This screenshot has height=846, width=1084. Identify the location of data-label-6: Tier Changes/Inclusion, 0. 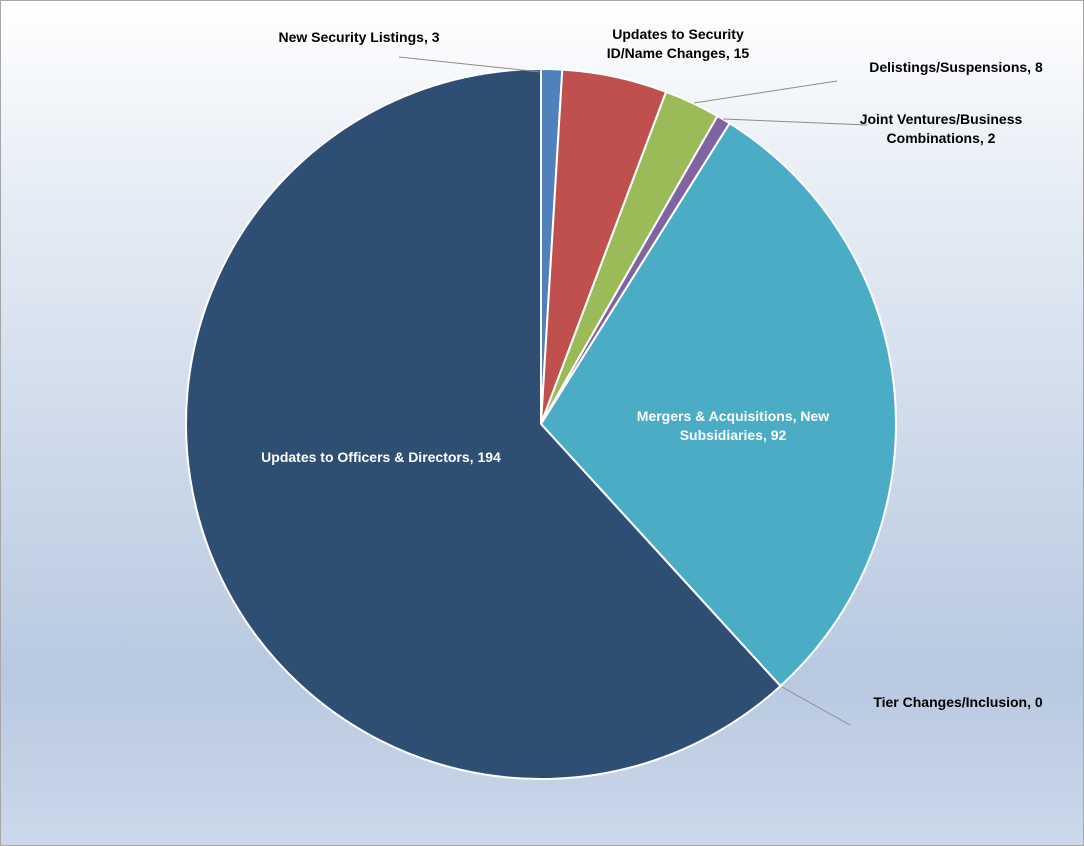
(958, 702).